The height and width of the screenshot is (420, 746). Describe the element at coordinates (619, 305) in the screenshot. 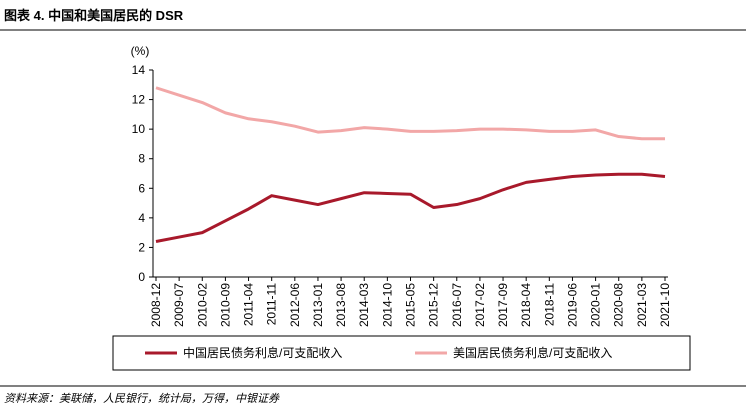

I see `x-tick-label: 2020-08` at that location.